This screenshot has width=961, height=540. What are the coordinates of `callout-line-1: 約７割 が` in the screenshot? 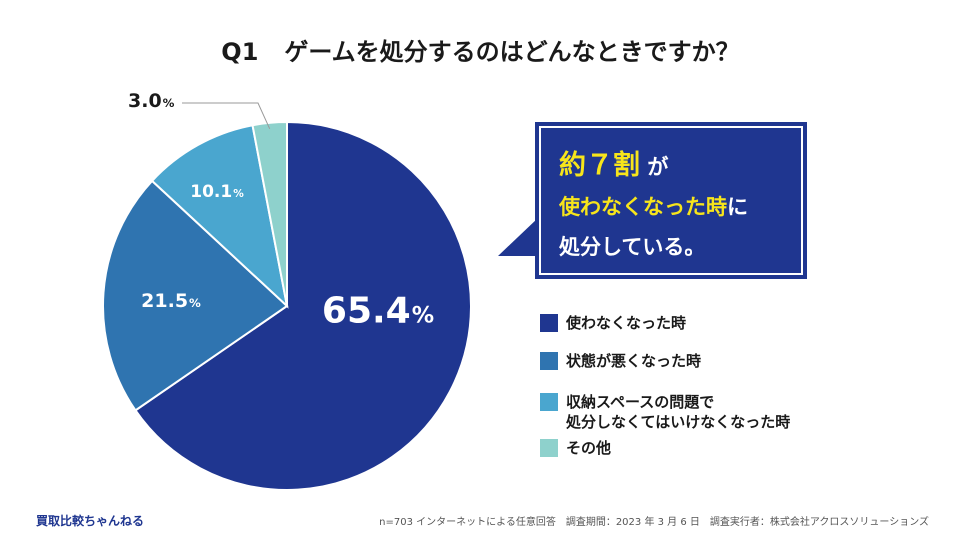 It's located at (680, 166).